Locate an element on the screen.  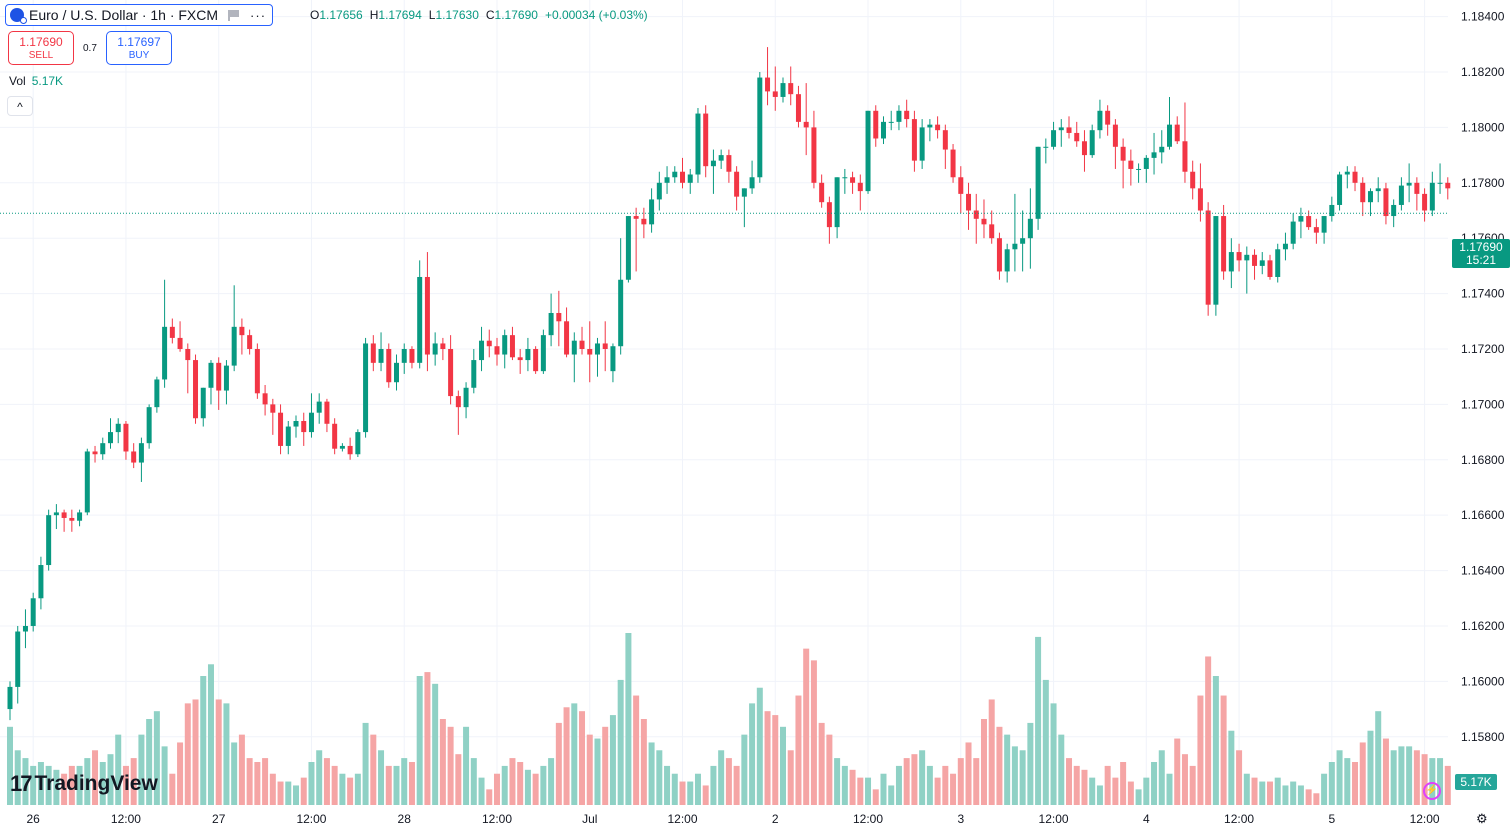
collapse-legend-button: ^ is located at coordinates (20, 106).